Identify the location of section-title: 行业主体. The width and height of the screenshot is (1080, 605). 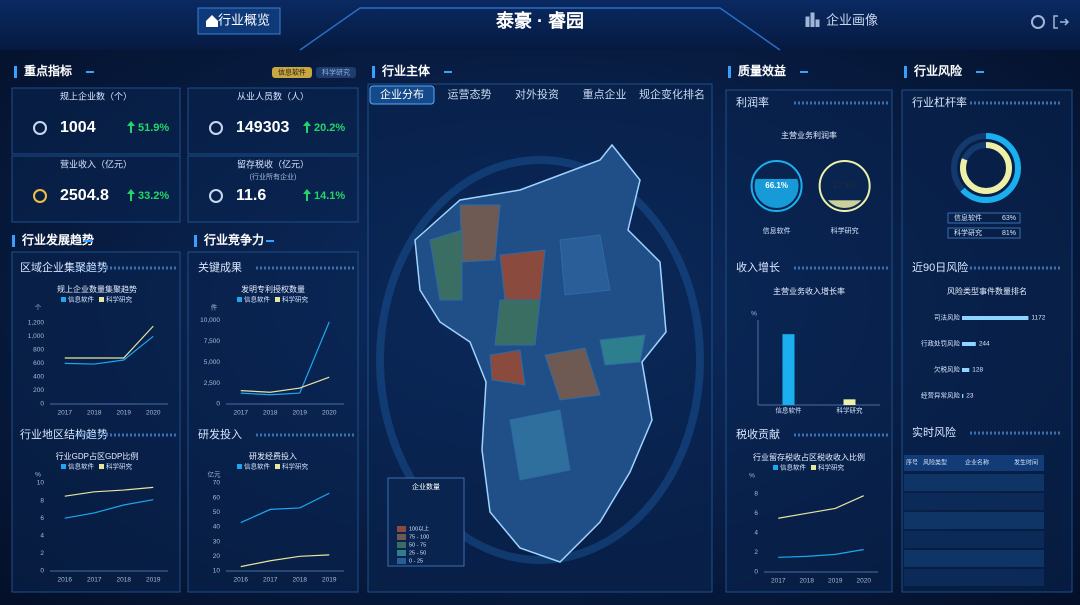
(406, 70).